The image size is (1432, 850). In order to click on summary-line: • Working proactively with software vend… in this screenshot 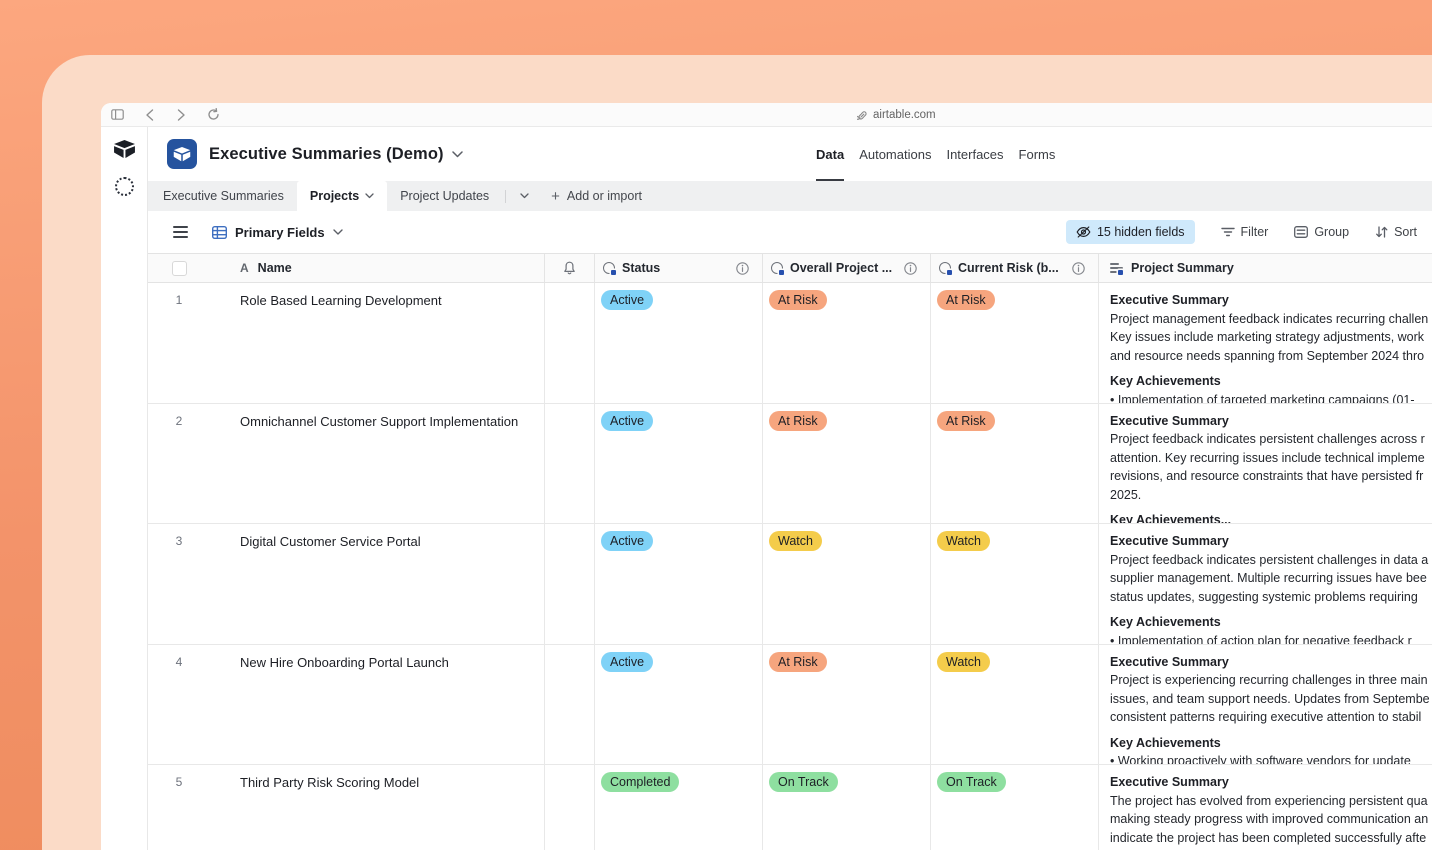, I will do `click(1260, 759)`.